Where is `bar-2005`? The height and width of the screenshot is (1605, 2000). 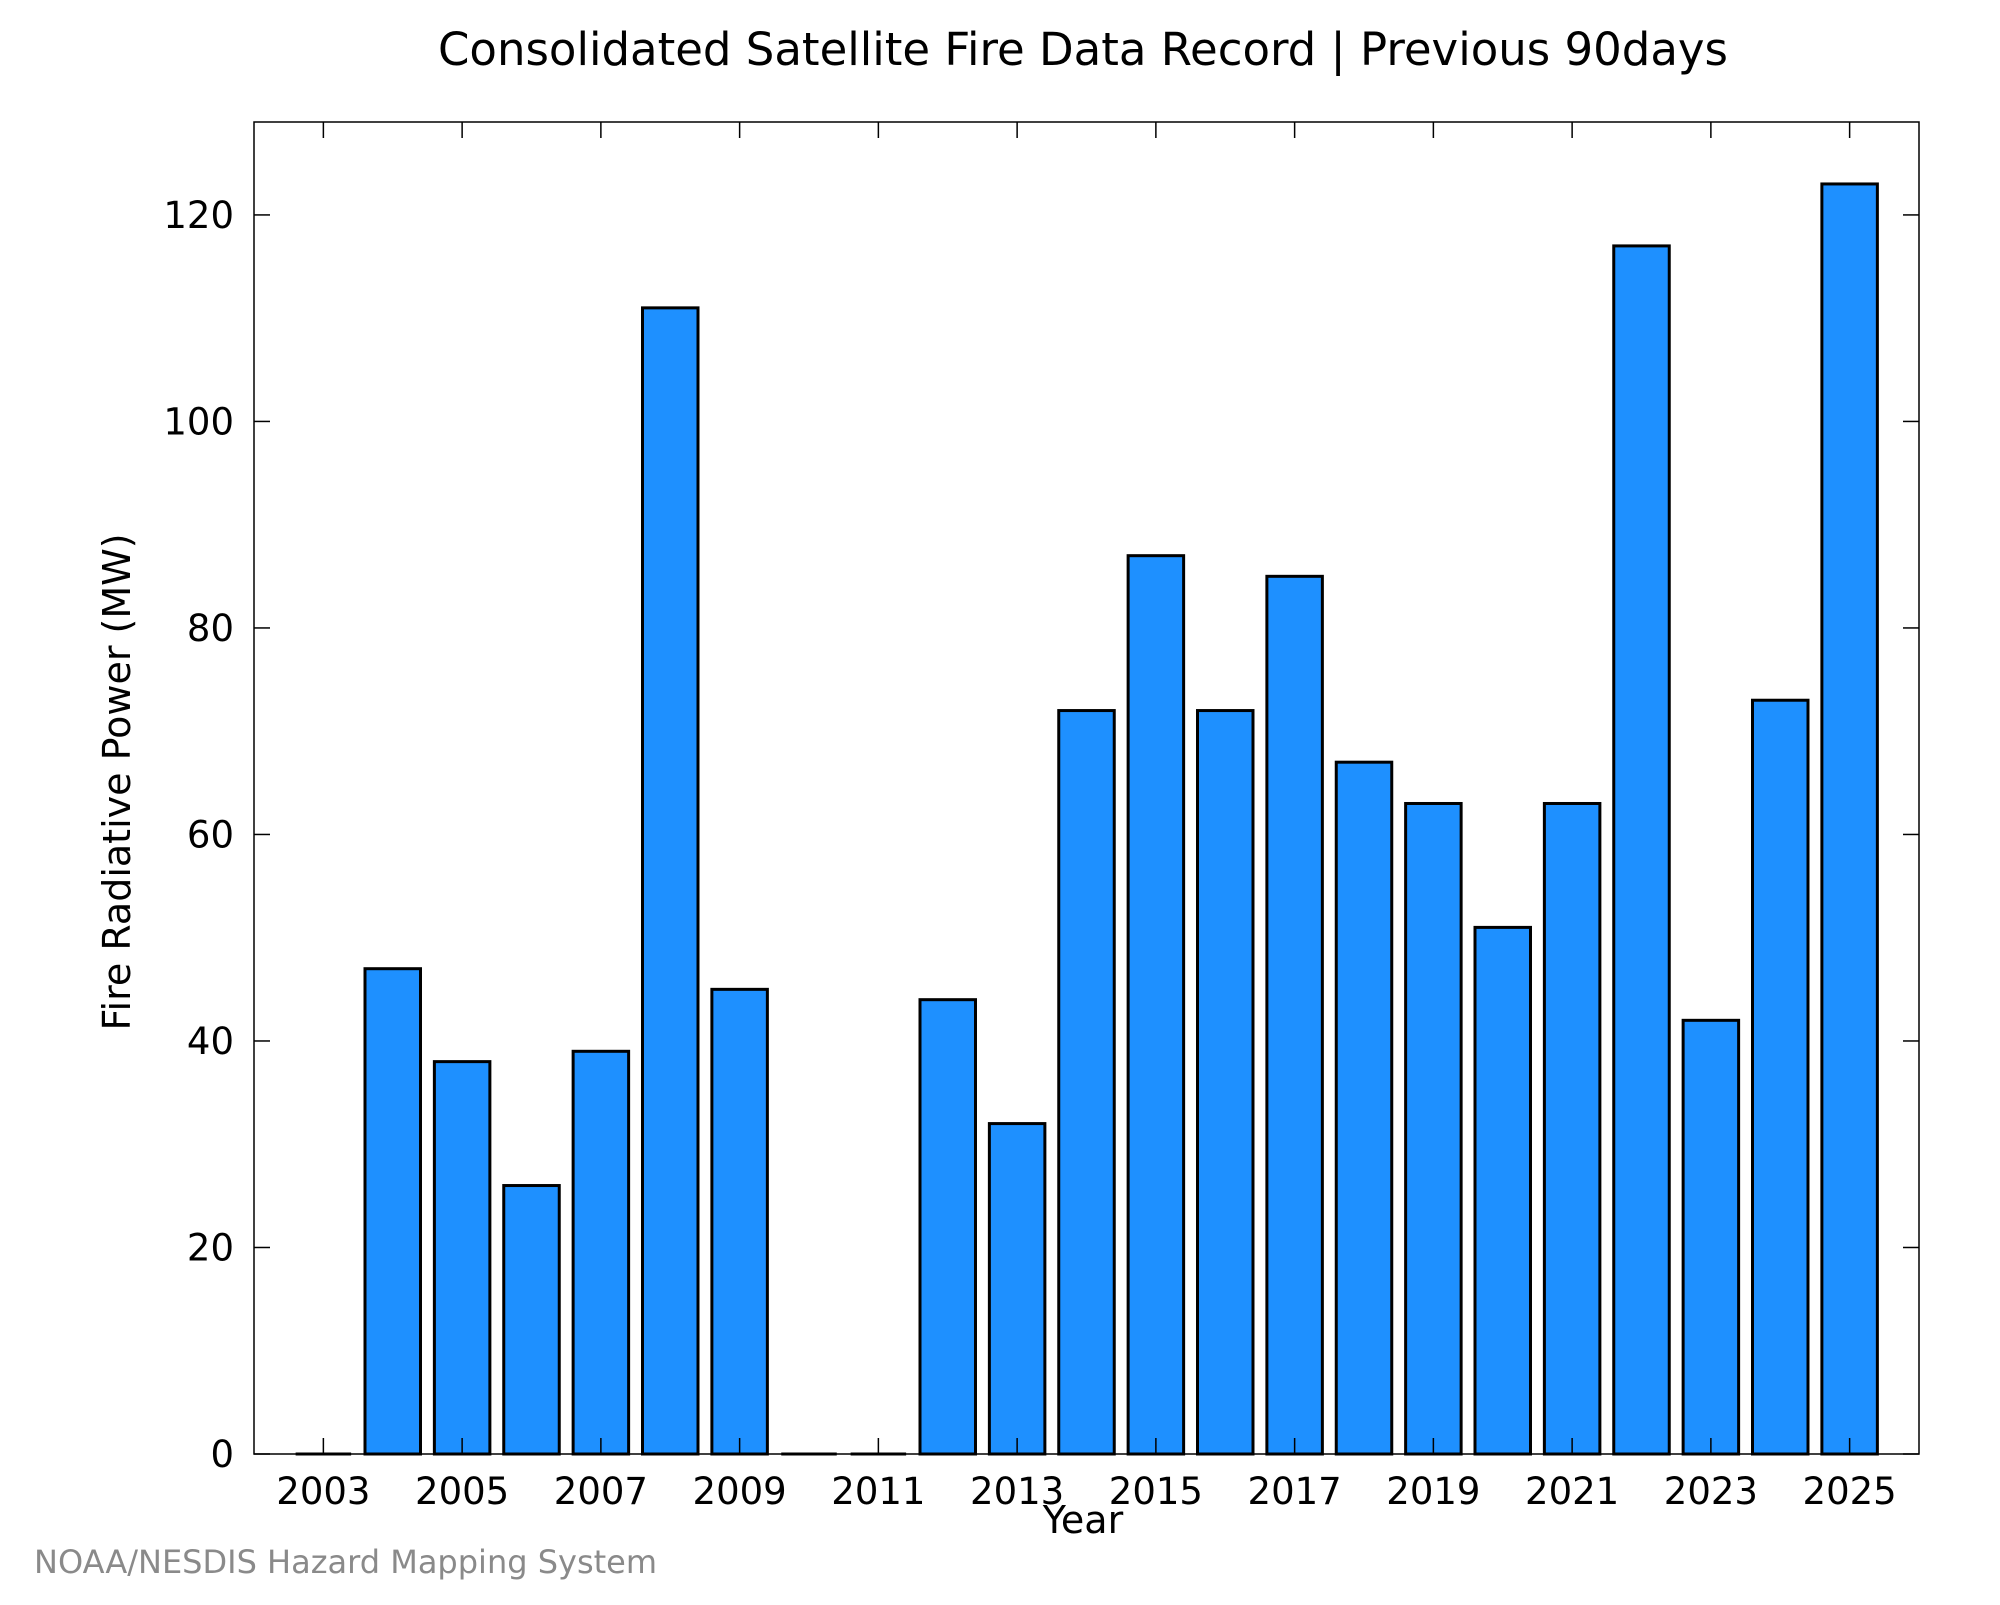 bar-2005 is located at coordinates (462, 1258).